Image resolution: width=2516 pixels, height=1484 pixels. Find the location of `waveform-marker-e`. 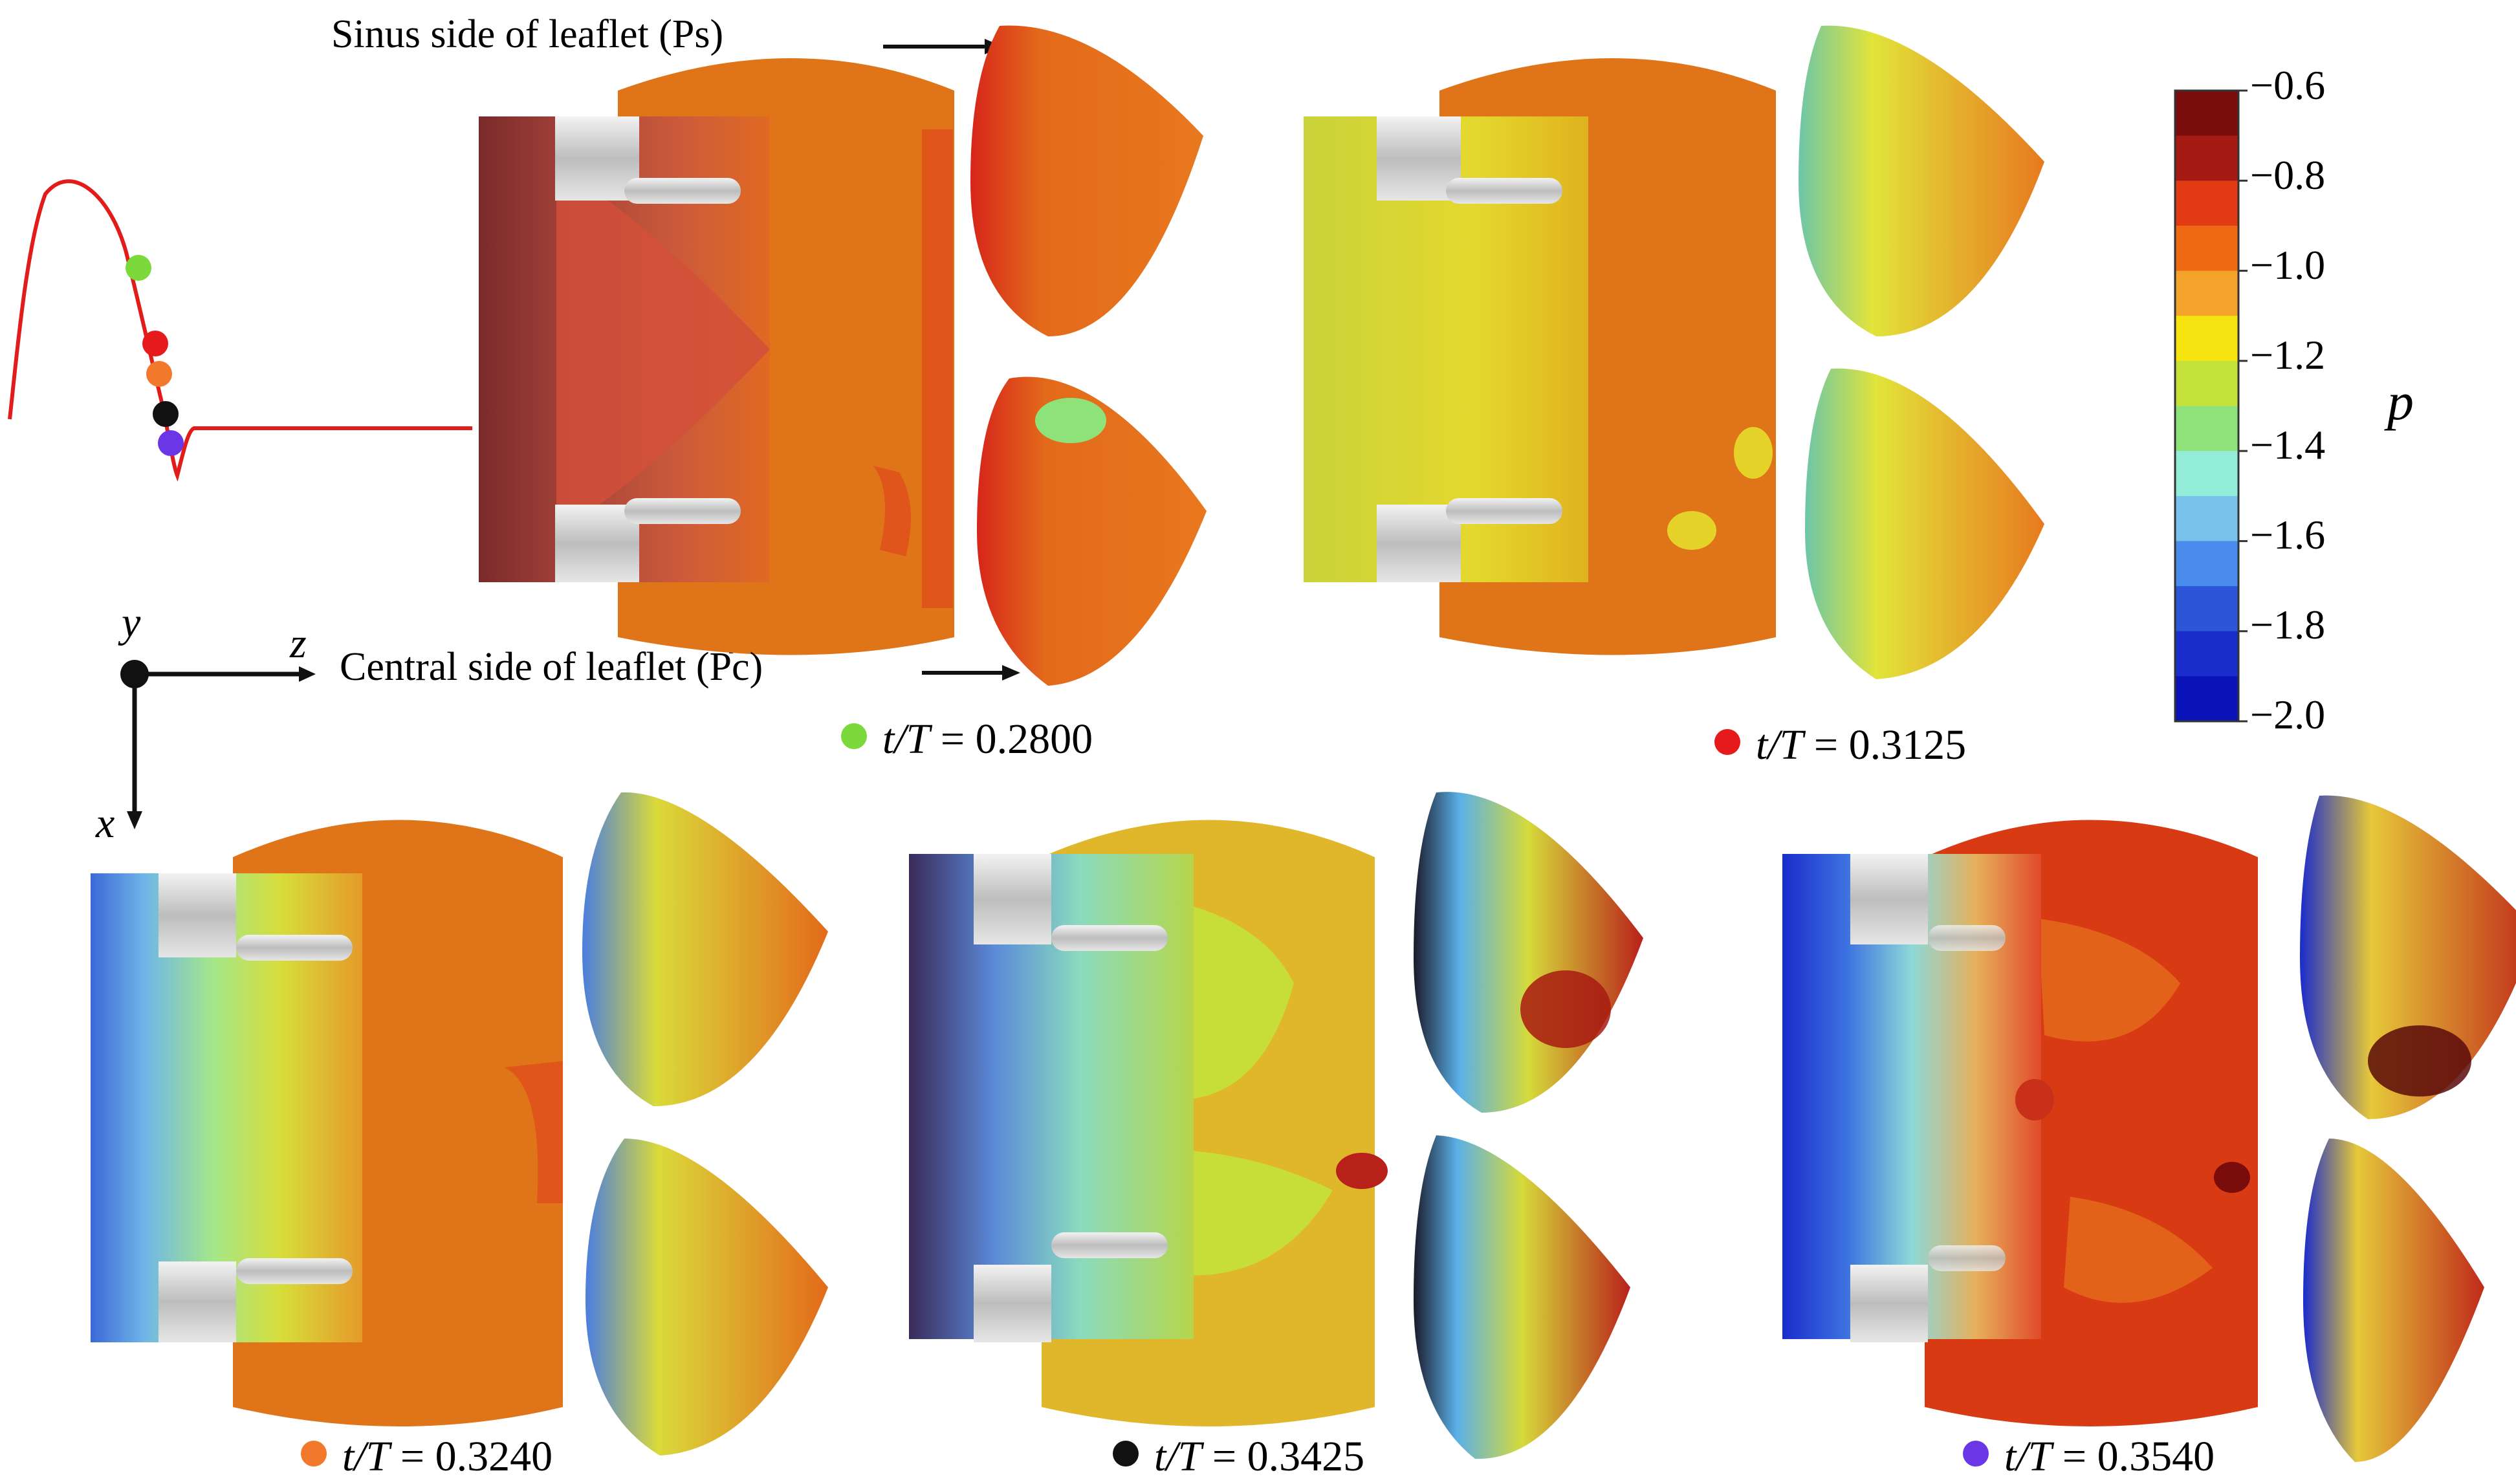

waveform-marker-e is located at coordinates (171, 443).